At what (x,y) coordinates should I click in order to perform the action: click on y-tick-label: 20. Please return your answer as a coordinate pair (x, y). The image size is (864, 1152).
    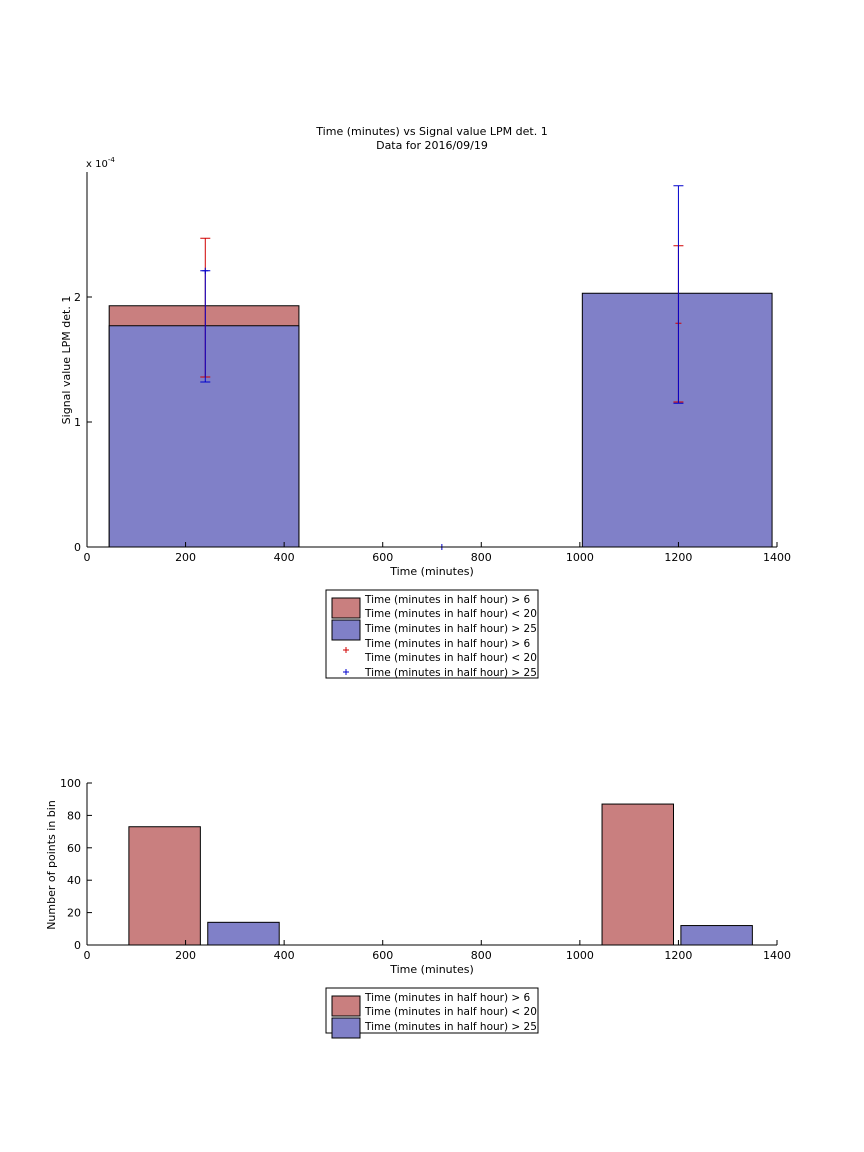
    Looking at the image, I should click on (74, 913).